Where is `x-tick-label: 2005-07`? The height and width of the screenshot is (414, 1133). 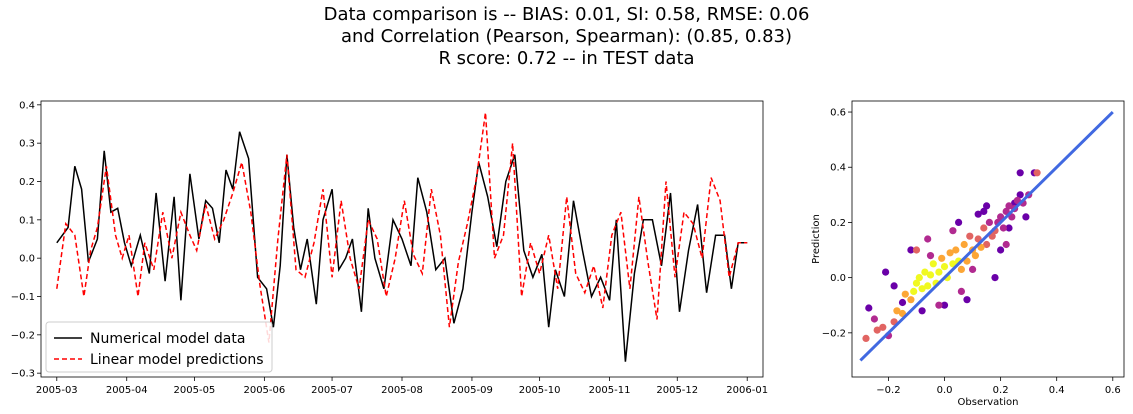
x-tick-label: 2005-07 is located at coordinates (332, 390).